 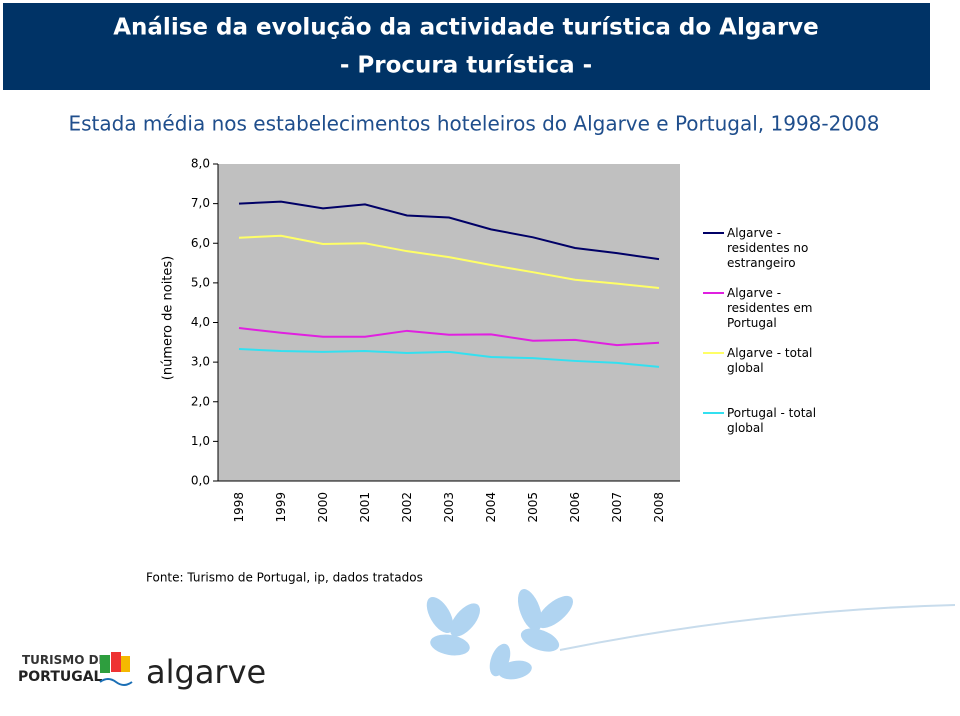 What do you see at coordinates (500, 634) in the screenshot?
I see `decoration` at bounding box center [500, 634].